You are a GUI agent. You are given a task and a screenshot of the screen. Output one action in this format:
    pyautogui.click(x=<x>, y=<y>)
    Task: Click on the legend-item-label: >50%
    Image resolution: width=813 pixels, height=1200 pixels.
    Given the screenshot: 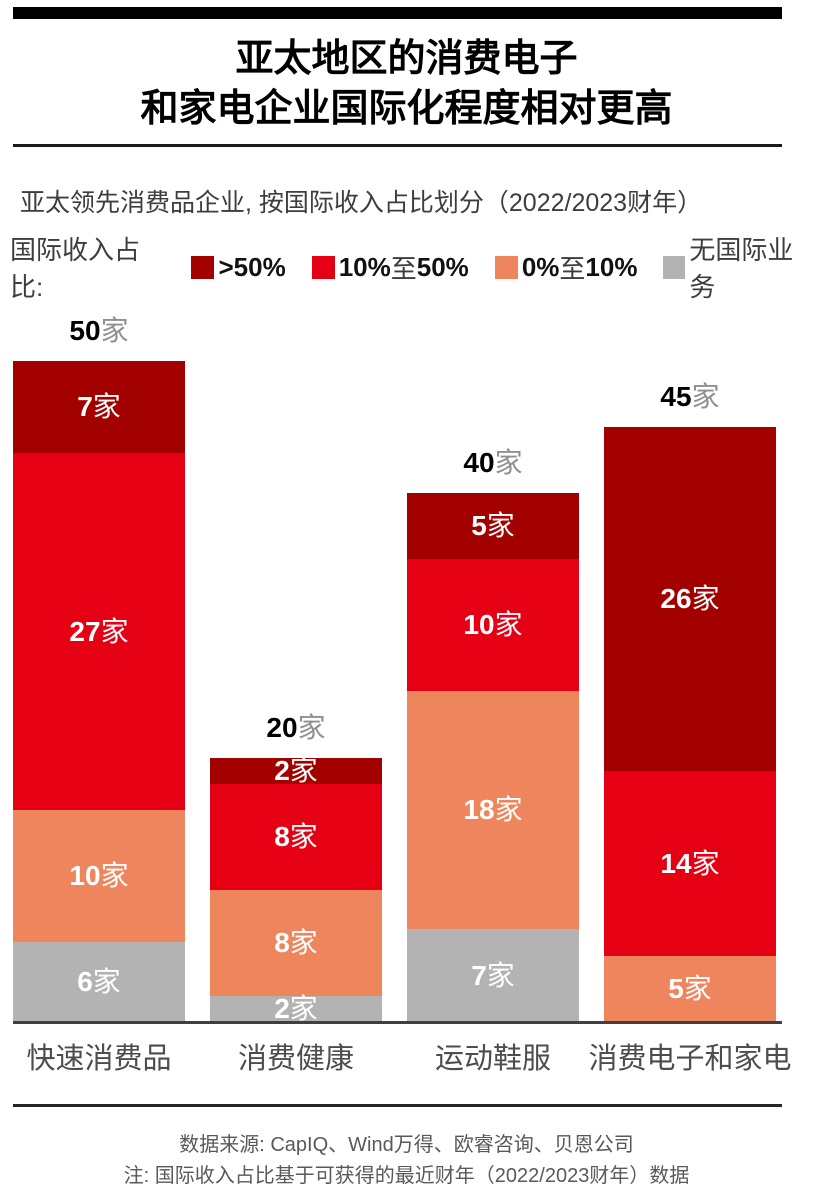 What is the action you would take?
    pyautogui.click(x=252, y=266)
    